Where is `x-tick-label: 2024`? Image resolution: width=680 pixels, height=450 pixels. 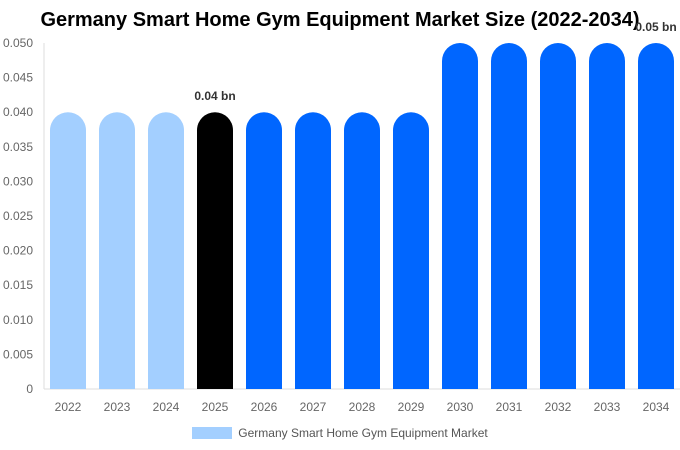
x-tick-label: 2024 is located at coordinates (166, 407).